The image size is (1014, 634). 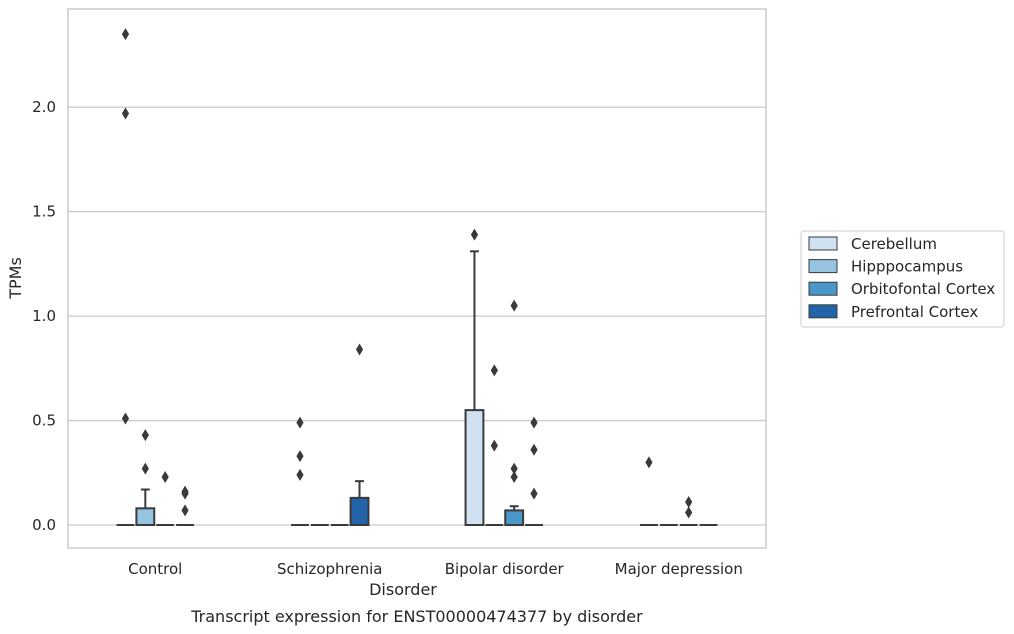 I want to click on x-tick-label: Bipolar disorder, so click(x=505, y=569).